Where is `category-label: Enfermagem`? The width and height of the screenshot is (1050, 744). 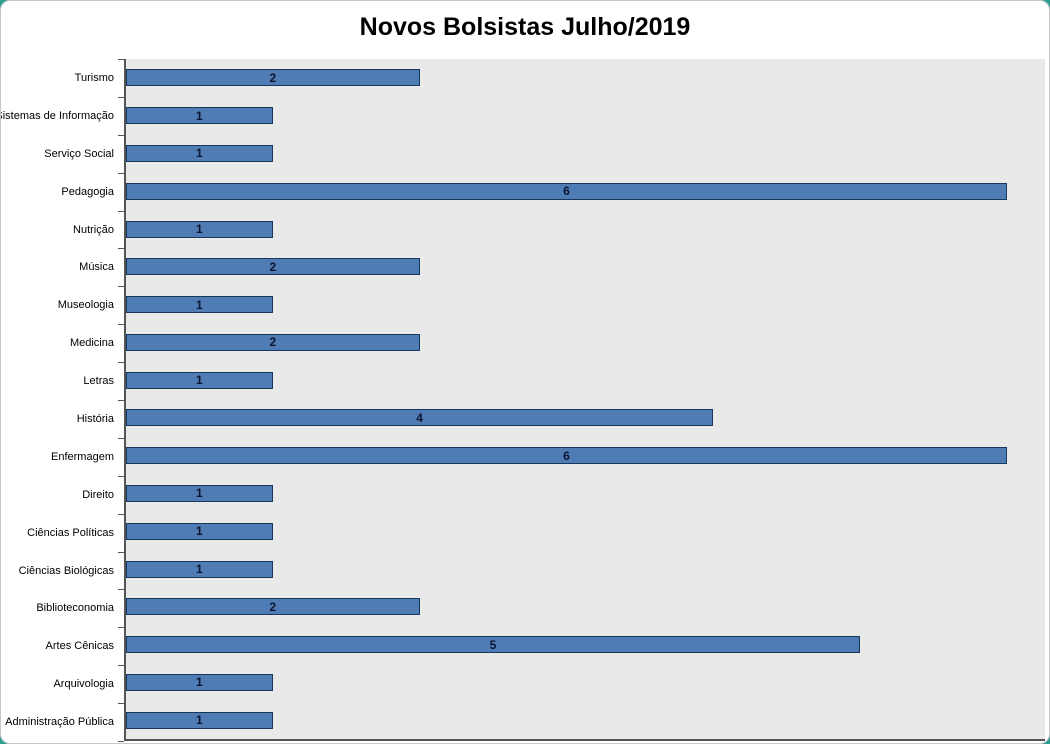 category-label: Enfermagem is located at coordinates (82, 456).